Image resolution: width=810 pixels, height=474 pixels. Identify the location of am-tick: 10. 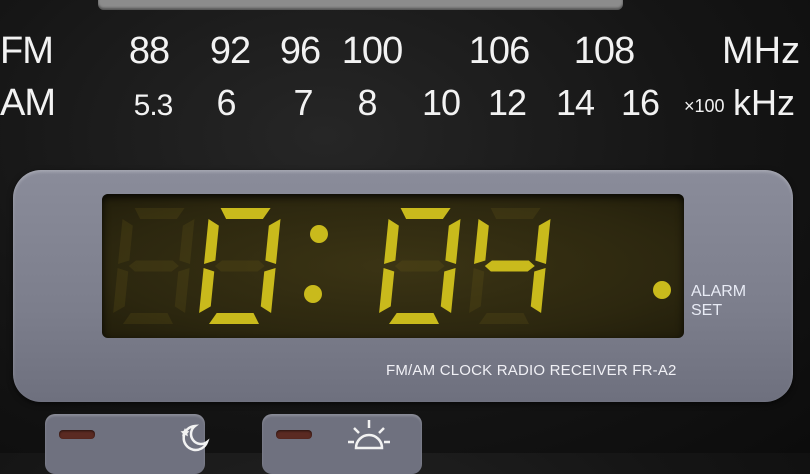
(441, 102).